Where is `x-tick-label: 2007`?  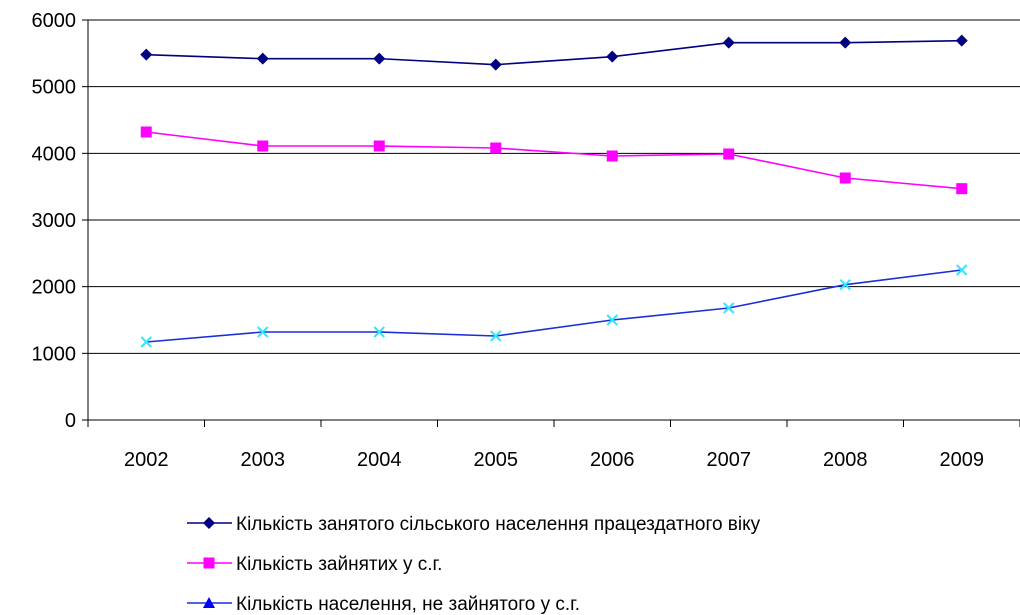 x-tick-label: 2007 is located at coordinates (729, 460).